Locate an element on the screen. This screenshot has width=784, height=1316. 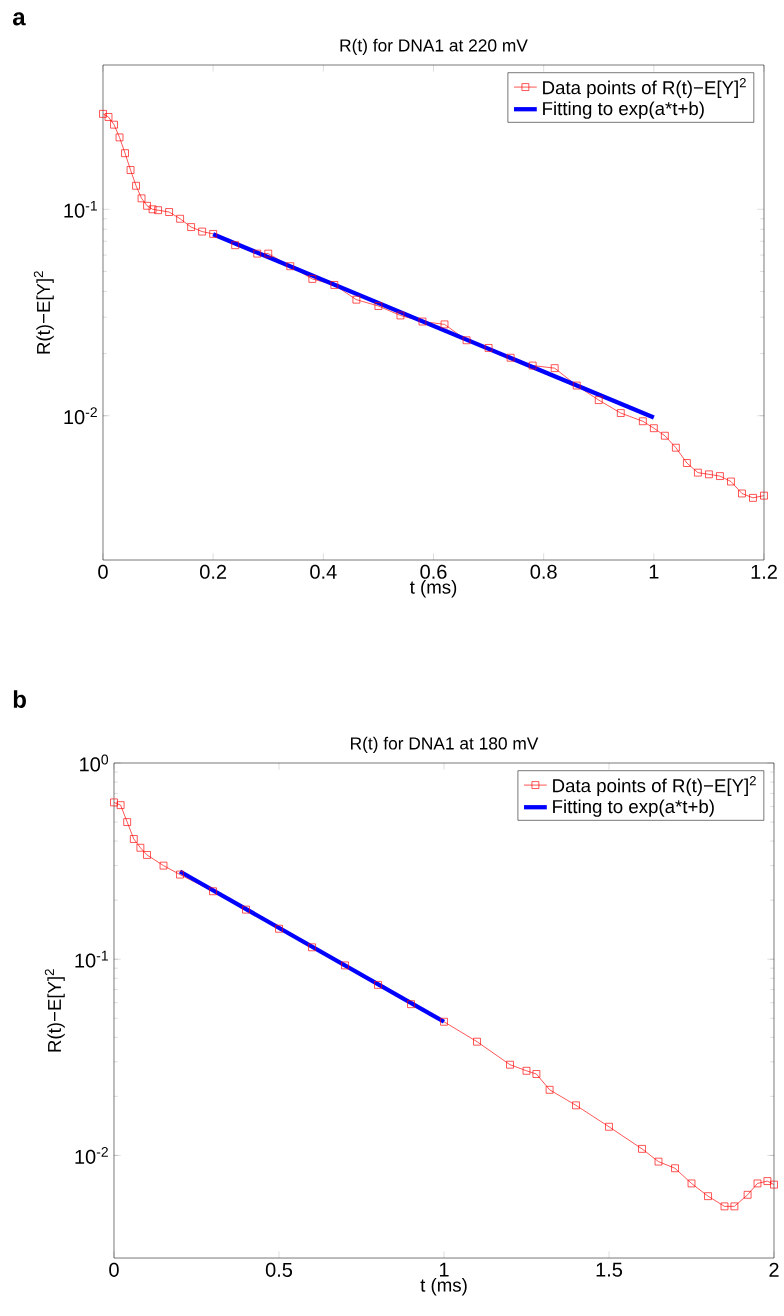
y-tick-label: 10$^{0}$ is located at coordinates (94, 763).